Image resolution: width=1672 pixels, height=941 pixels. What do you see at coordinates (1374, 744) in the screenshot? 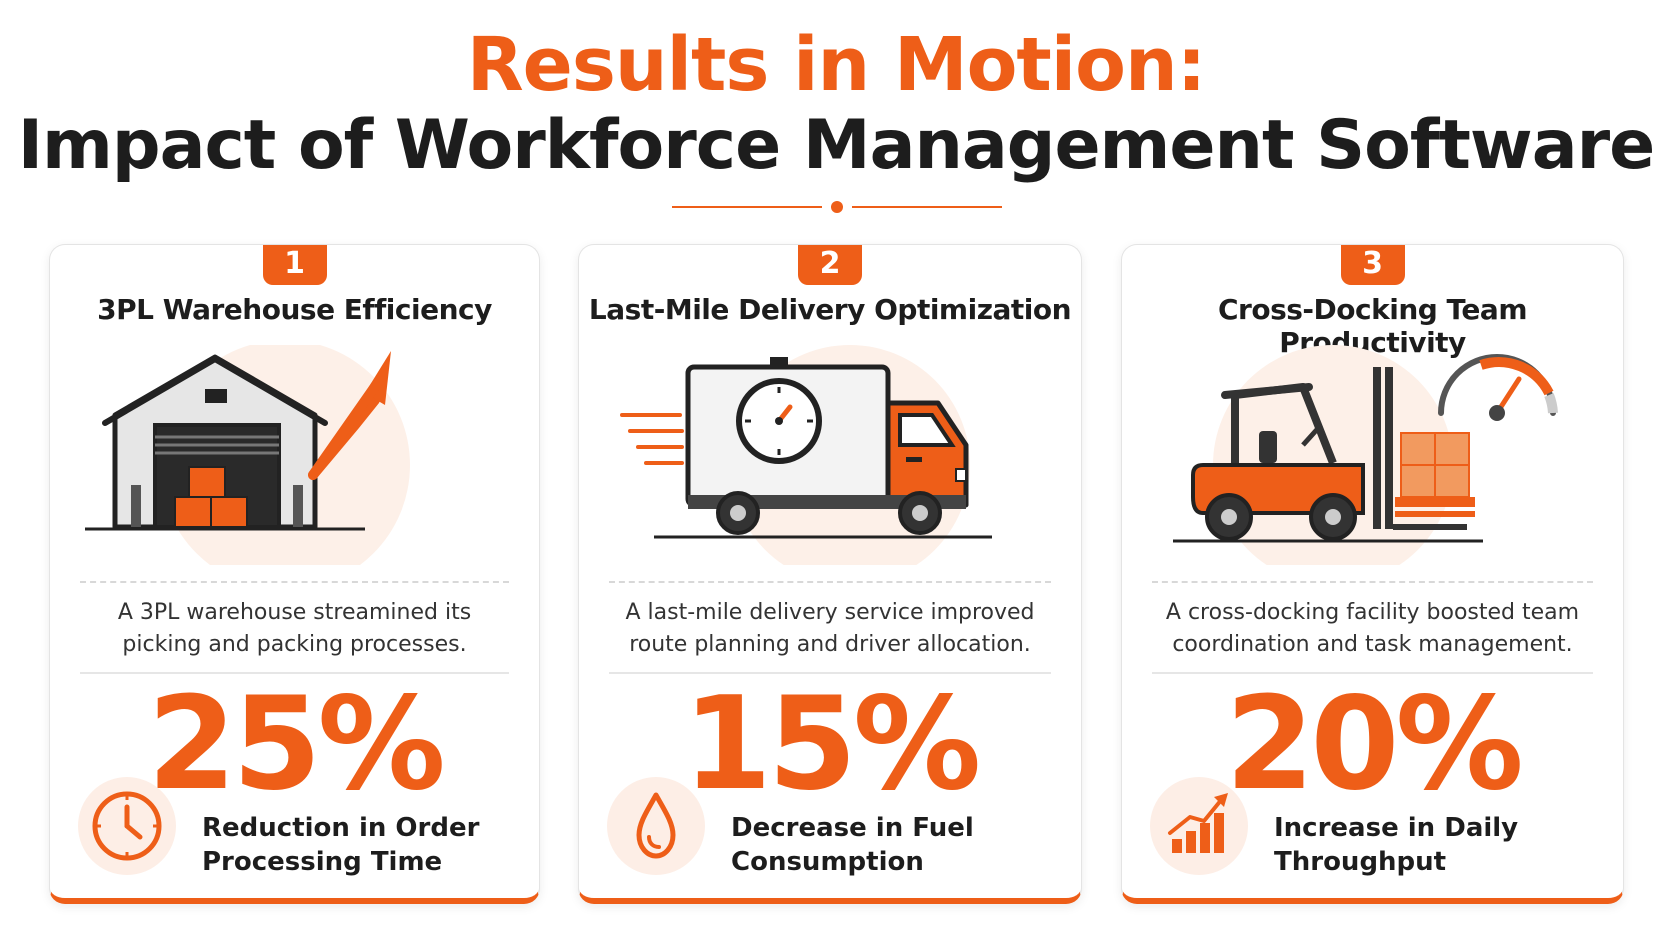
I see `stat-value: 20%` at bounding box center [1374, 744].